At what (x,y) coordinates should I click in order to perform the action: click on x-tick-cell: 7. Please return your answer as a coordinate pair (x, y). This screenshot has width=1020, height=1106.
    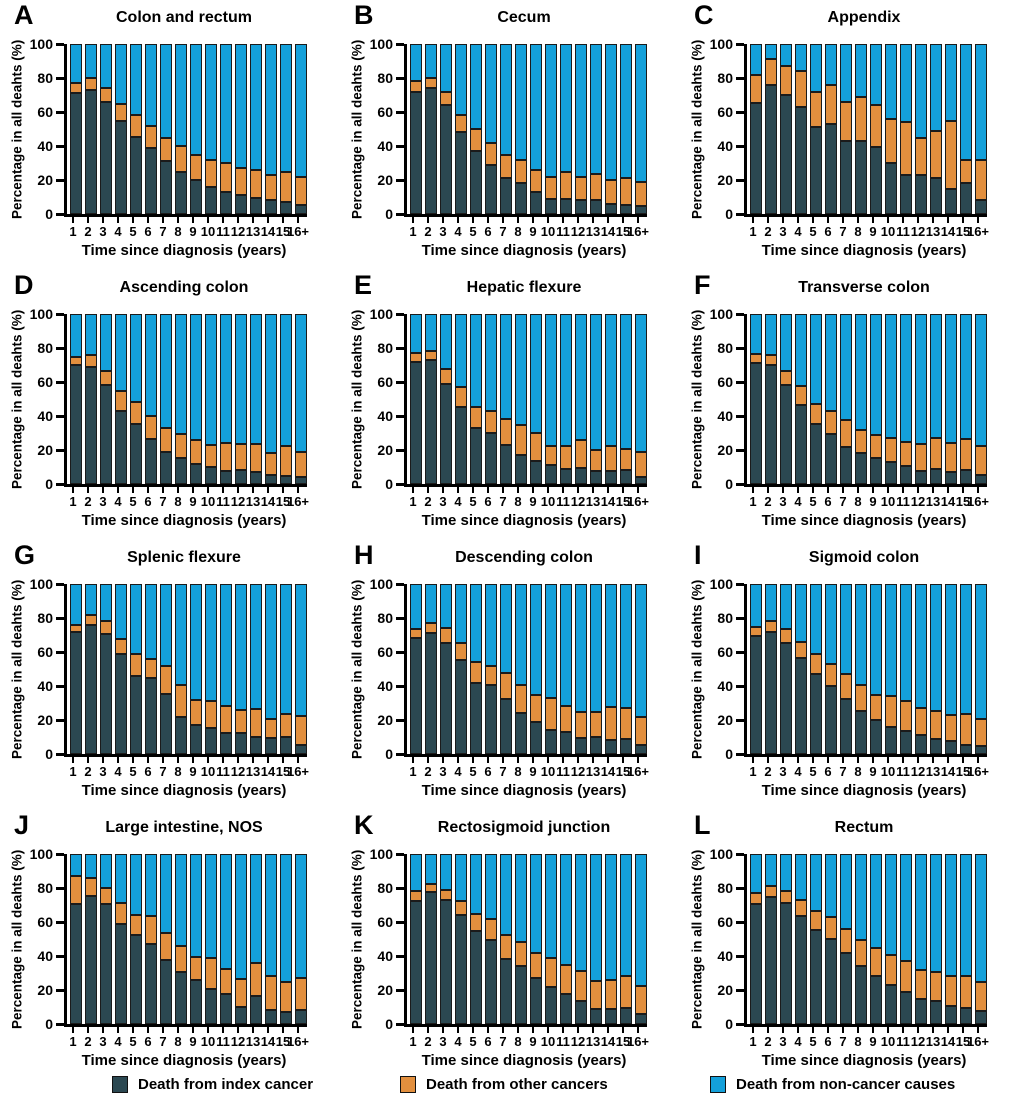
    Looking at the image, I should click on (163, 227).